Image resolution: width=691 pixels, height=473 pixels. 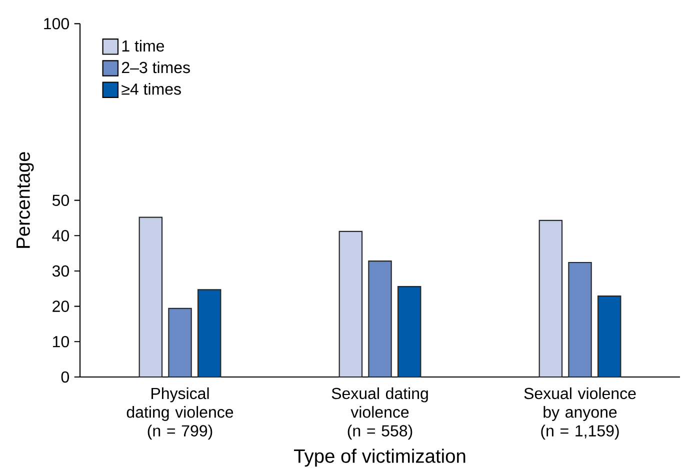 What do you see at coordinates (60, 200) in the screenshot?
I see `y-tick-label: 50` at bounding box center [60, 200].